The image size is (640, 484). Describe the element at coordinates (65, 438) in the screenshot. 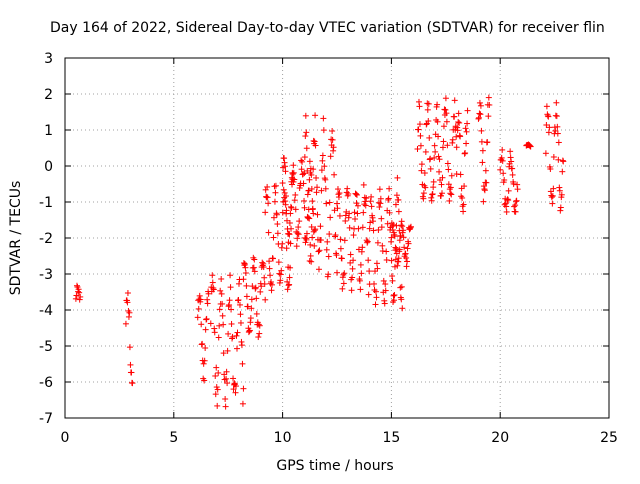

I see `x-tick-label: 0` at that location.